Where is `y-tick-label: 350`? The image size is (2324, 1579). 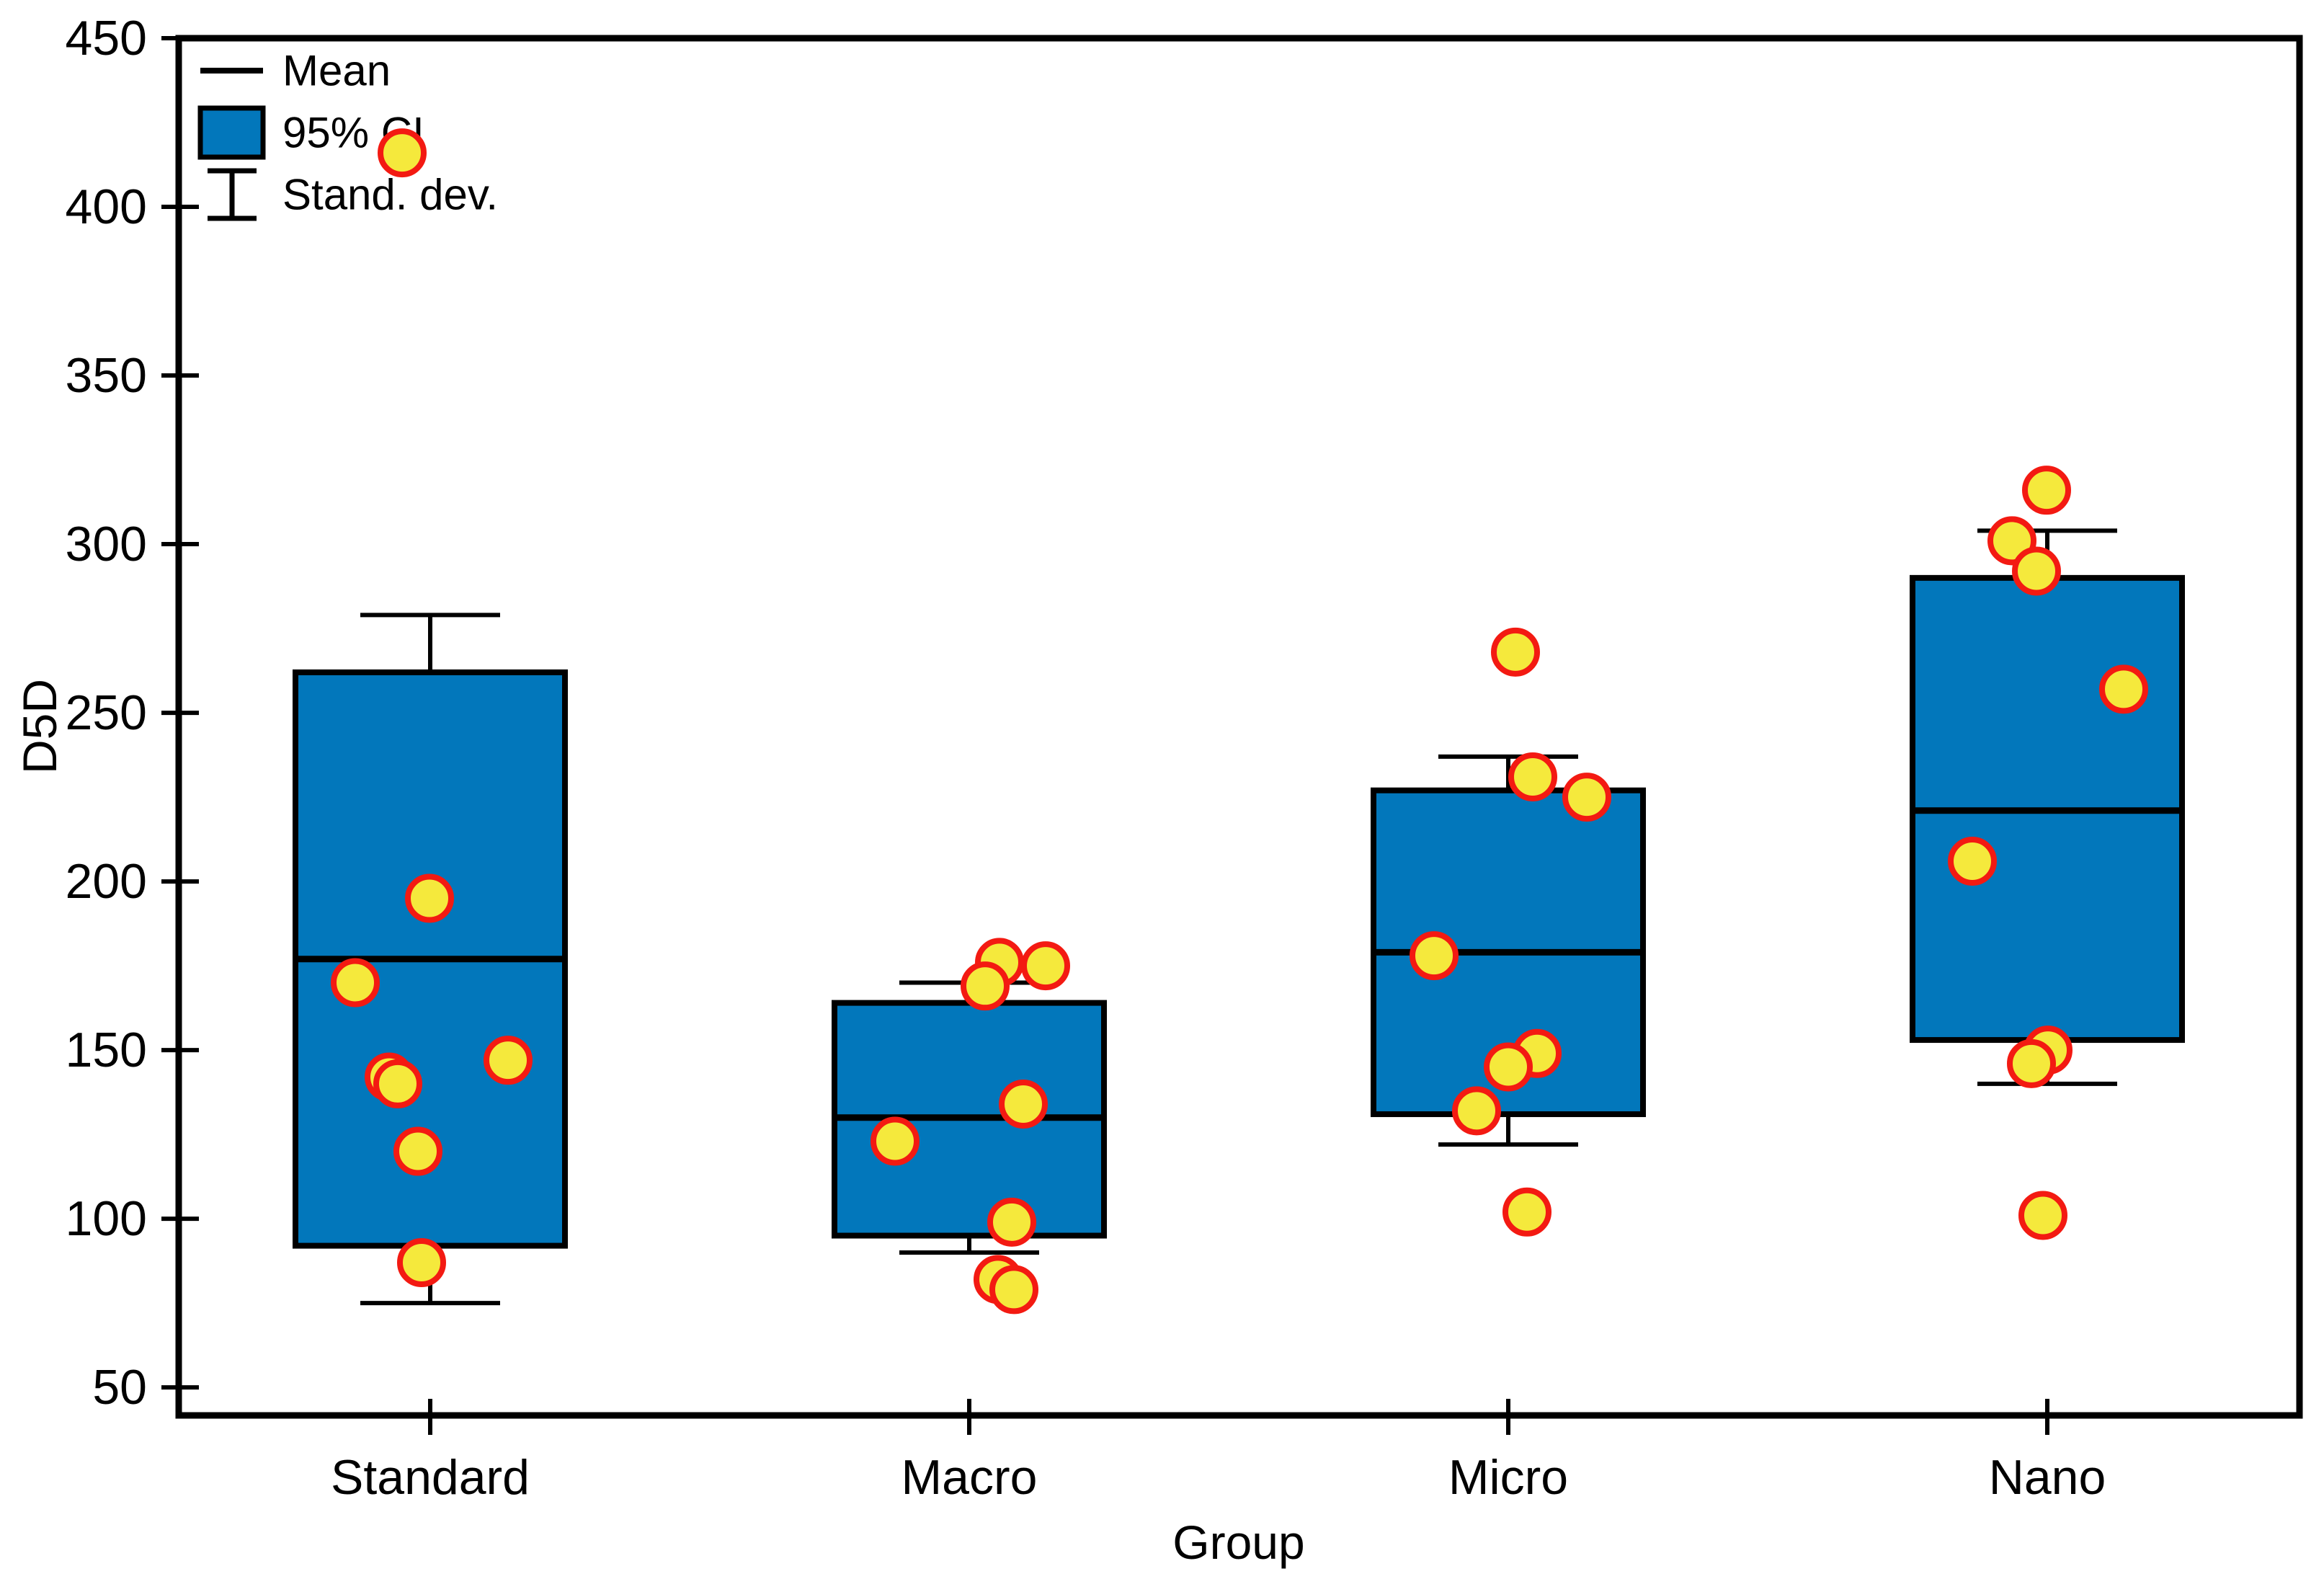
y-tick-label: 350 is located at coordinates (106, 375).